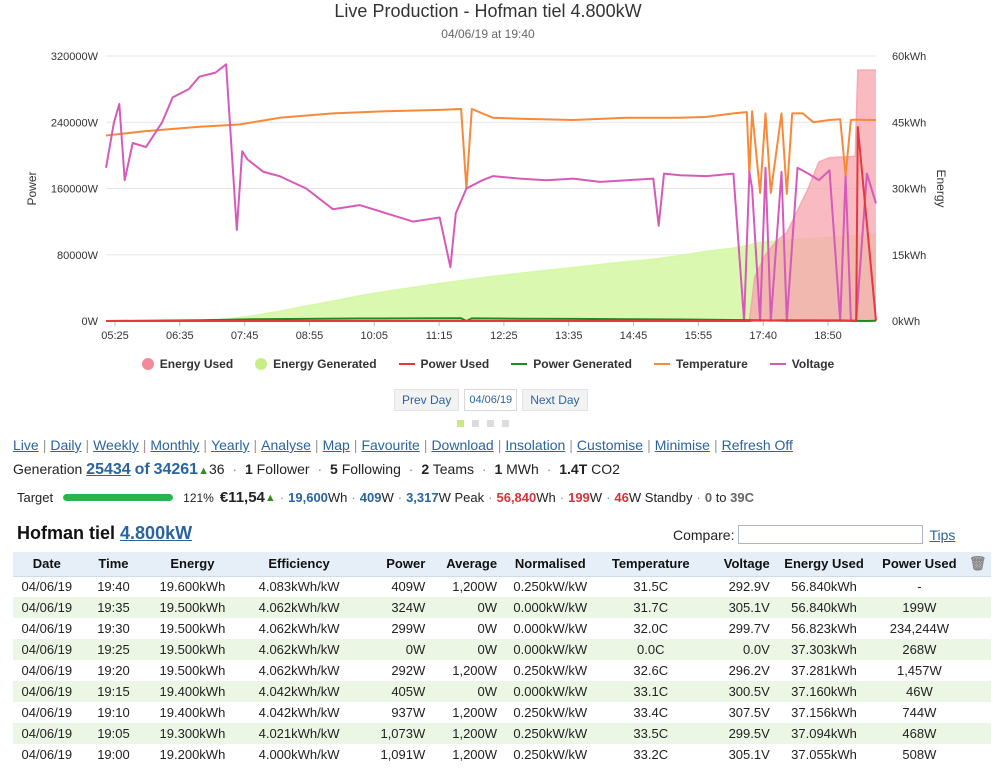  Describe the element at coordinates (116, 445) in the screenshot. I see `nav-link-weekly: Weekly` at that location.